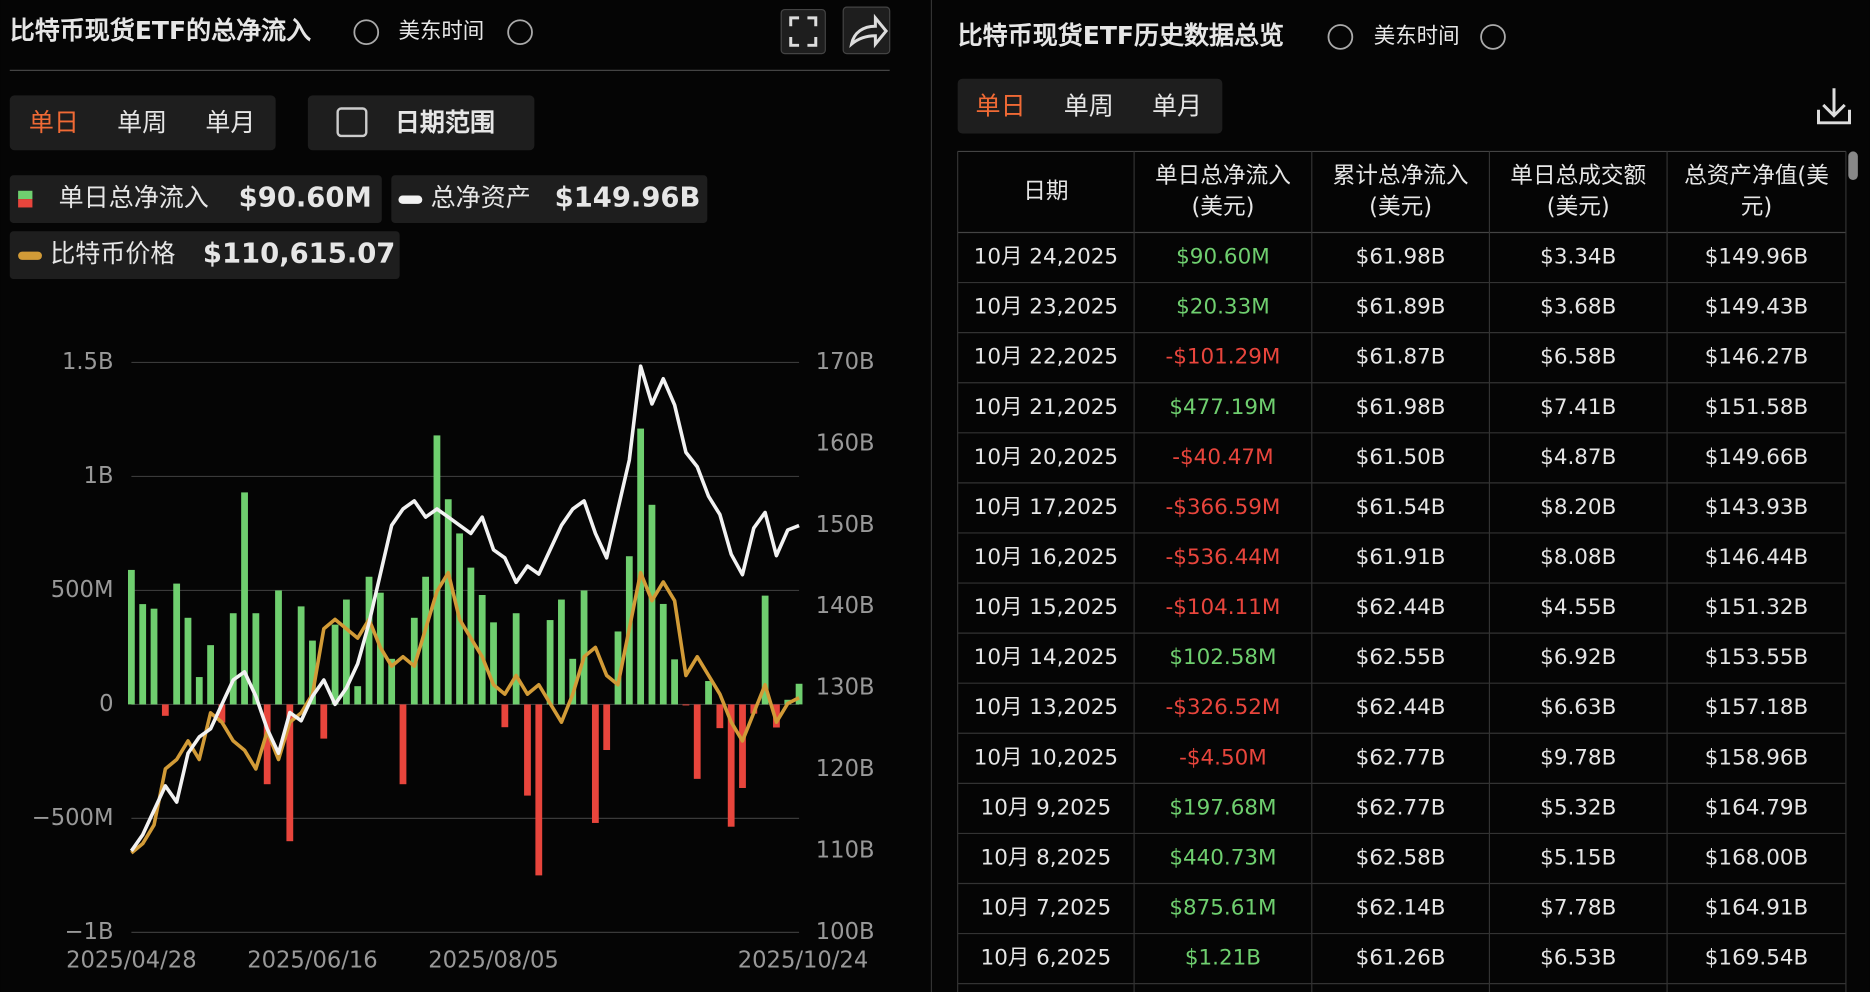 This screenshot has width=1870, height=992. Describe the element at coordinates (1578, 207) in the screenshot. I see `column-header: (美元)` at that location.